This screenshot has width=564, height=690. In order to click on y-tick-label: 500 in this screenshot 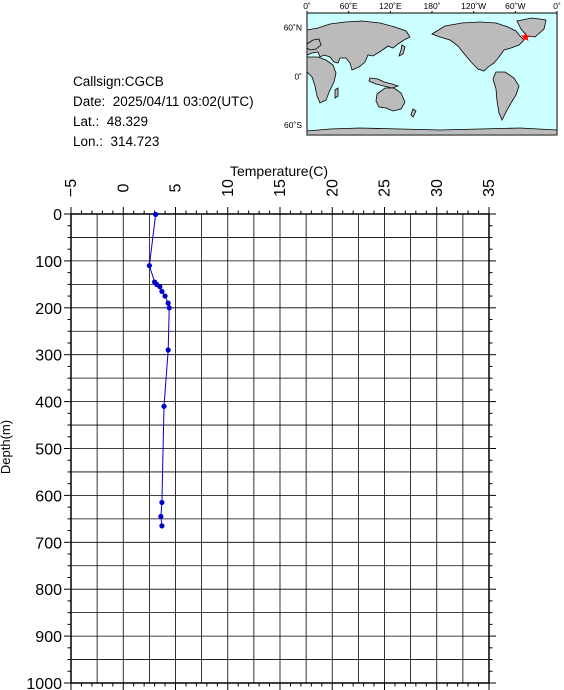, I will do `click(48, 450)`.